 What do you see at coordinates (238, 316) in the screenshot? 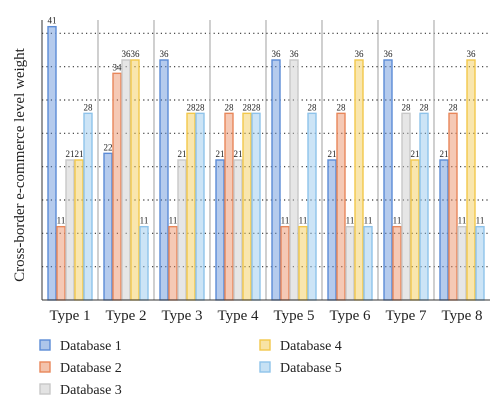
I see `x-tick-label: Type 4` at bounding box center [238, 316].